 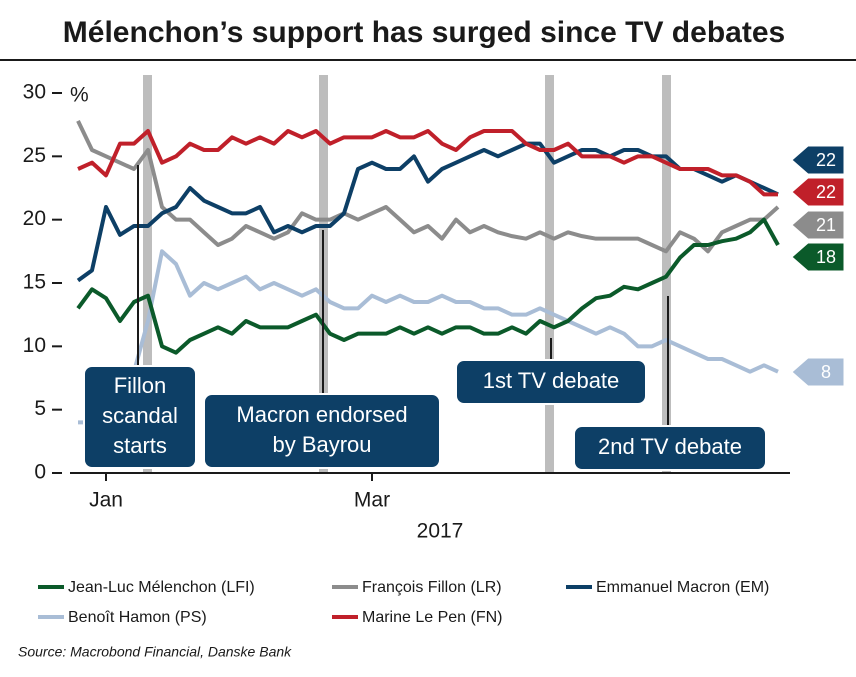 I want to click on annotation: Macron endorsed by Bayrou, so click(x=321, y=429).